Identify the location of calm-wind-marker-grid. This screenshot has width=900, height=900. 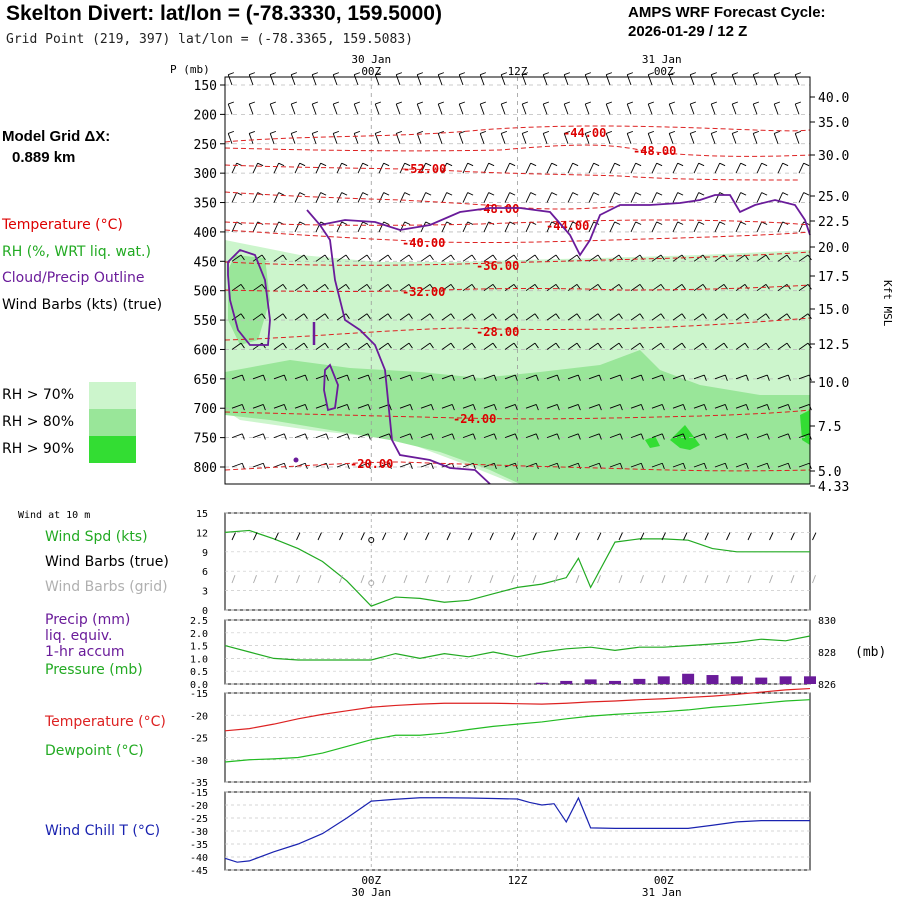
(371, 583).